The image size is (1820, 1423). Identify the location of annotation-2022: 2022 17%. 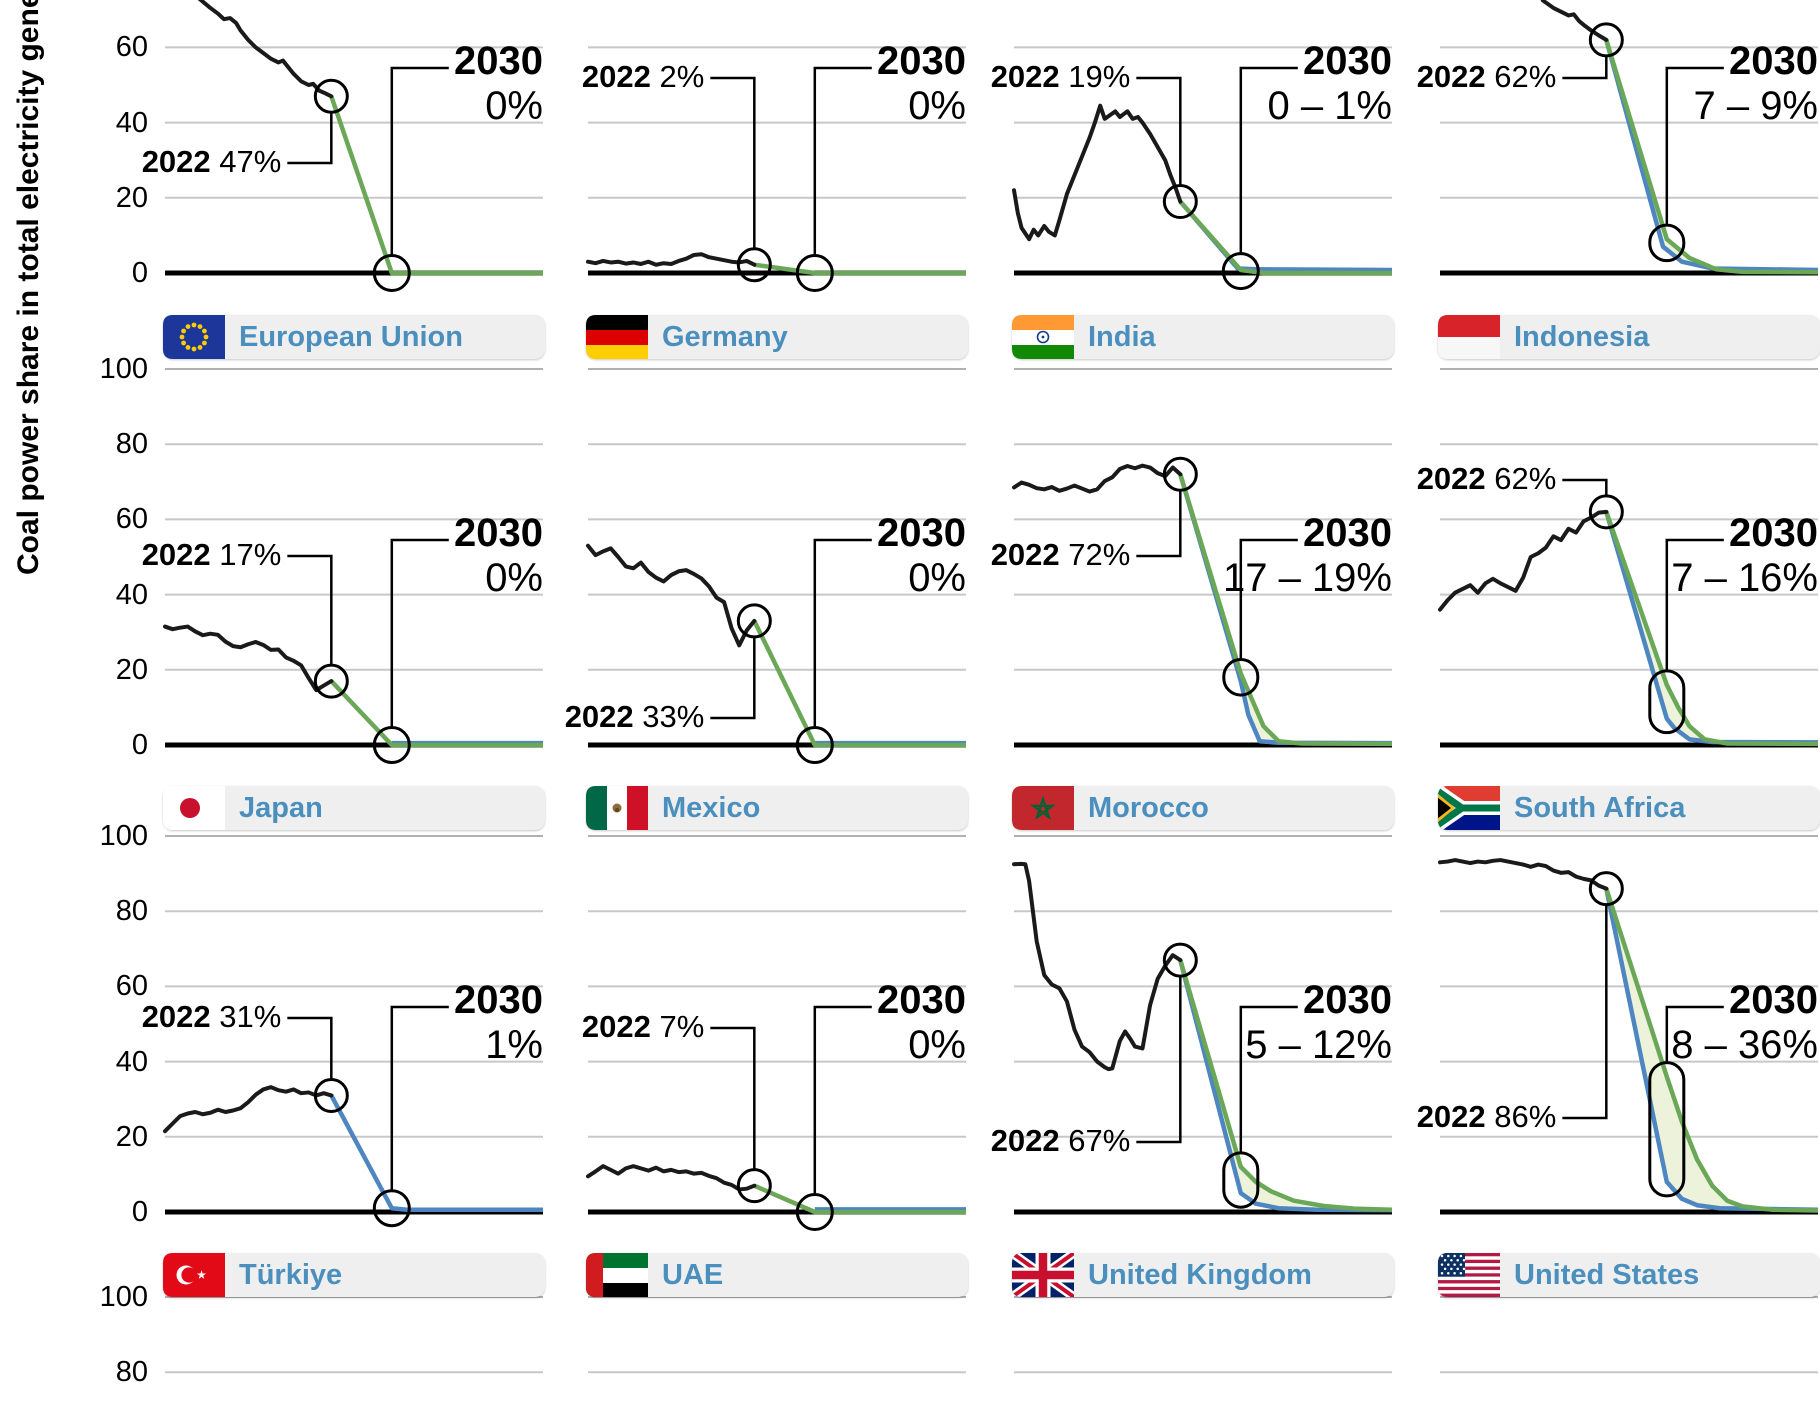
(212, 555).